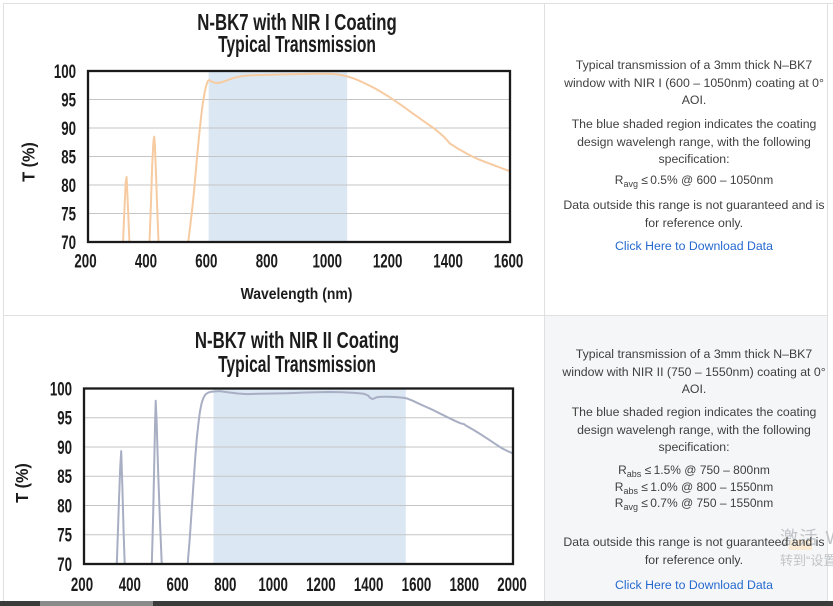  Describe the element at coordinates (464, 585) in the screenshot. I see `svg-text: 1800` at that location.